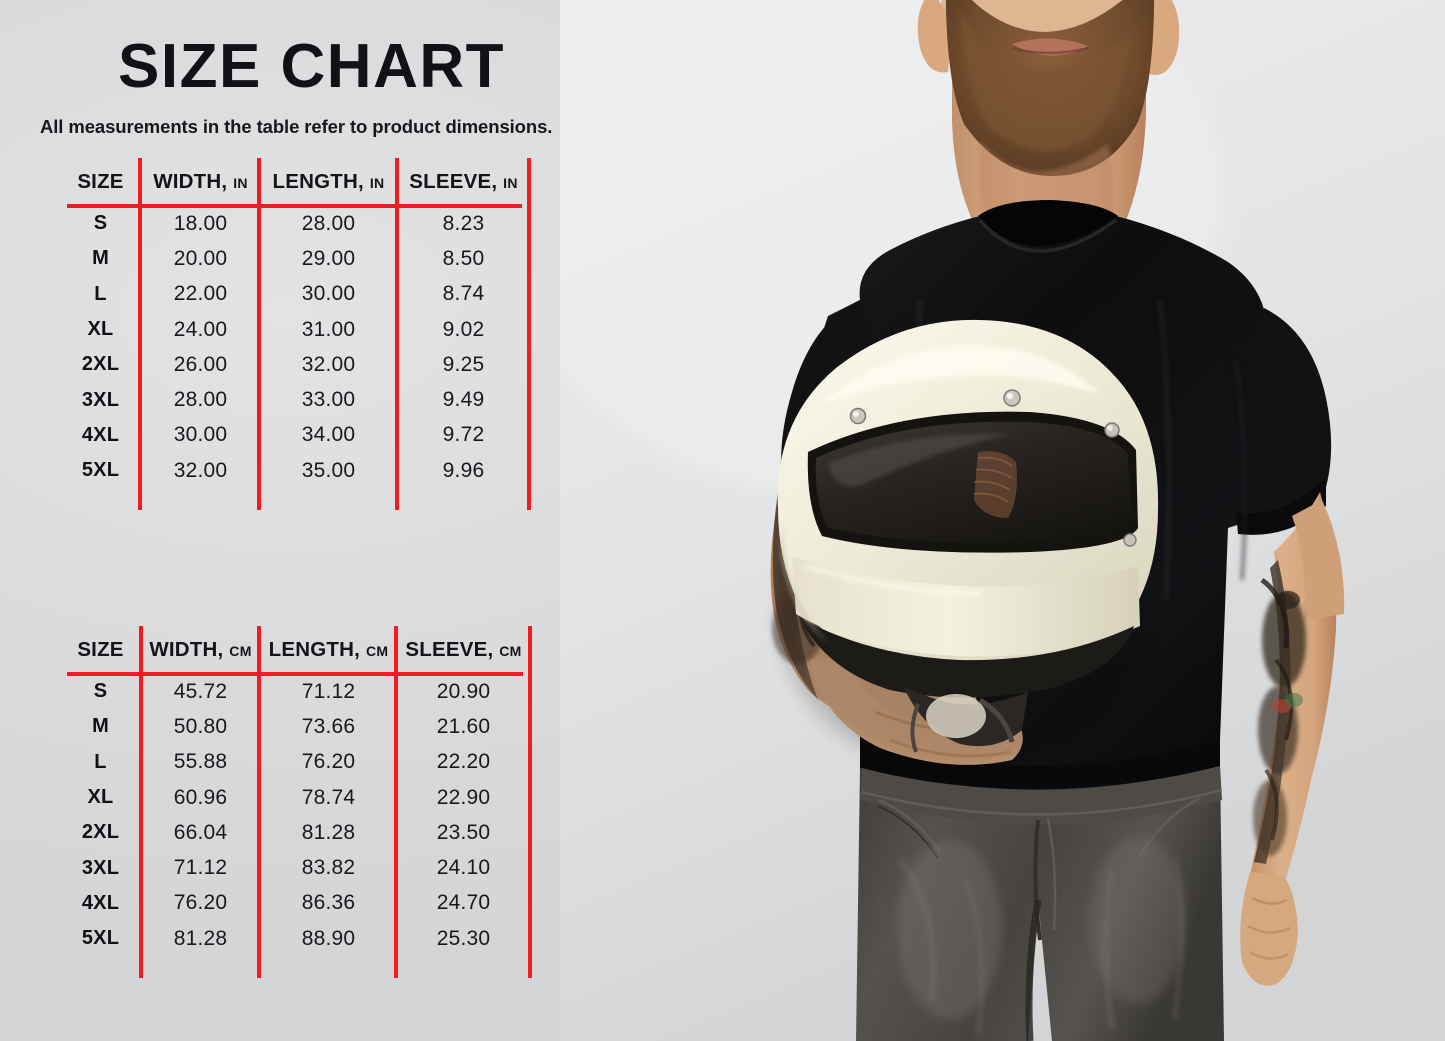 The width and height of the screenshot is (1445, 1041). What do you see at coordinates (200, 762) in the screenshot?
I see `cell-width: 55.88` at bounding box center [200, 762].